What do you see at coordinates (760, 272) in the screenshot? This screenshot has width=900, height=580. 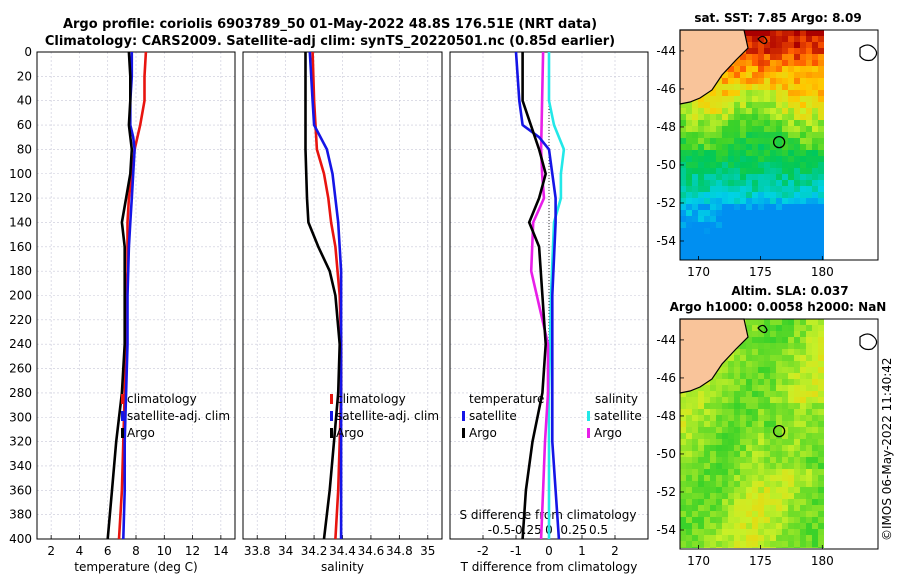 I see `map-x-tick-label: 175` at bounding box center [760, 272].